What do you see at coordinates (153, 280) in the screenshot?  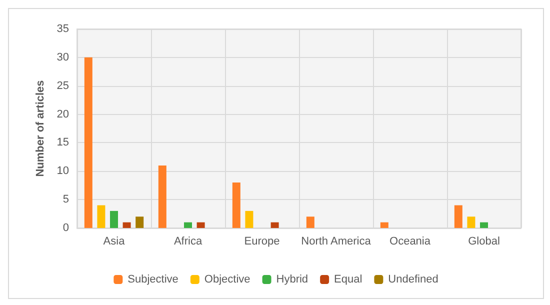 I see `legend-label: Subjective` at bounding box center [153, 280].